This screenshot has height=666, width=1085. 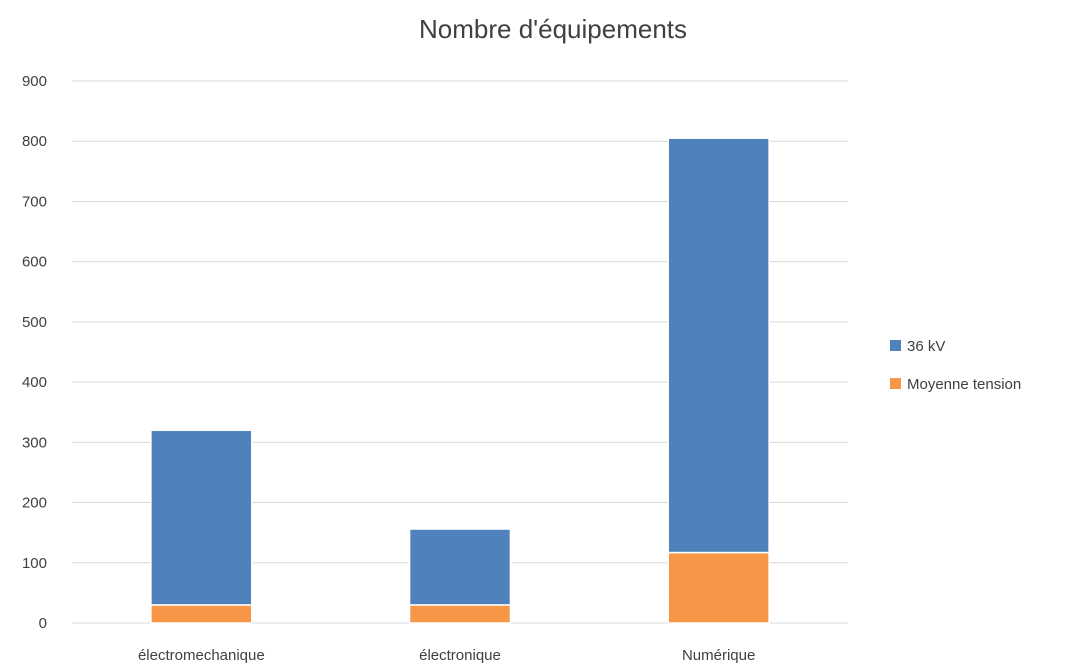 What do you see at coordinates (460, 655) in the screenshot?
I see `x-tick-label: électronique` at bounding box center [460, 655].